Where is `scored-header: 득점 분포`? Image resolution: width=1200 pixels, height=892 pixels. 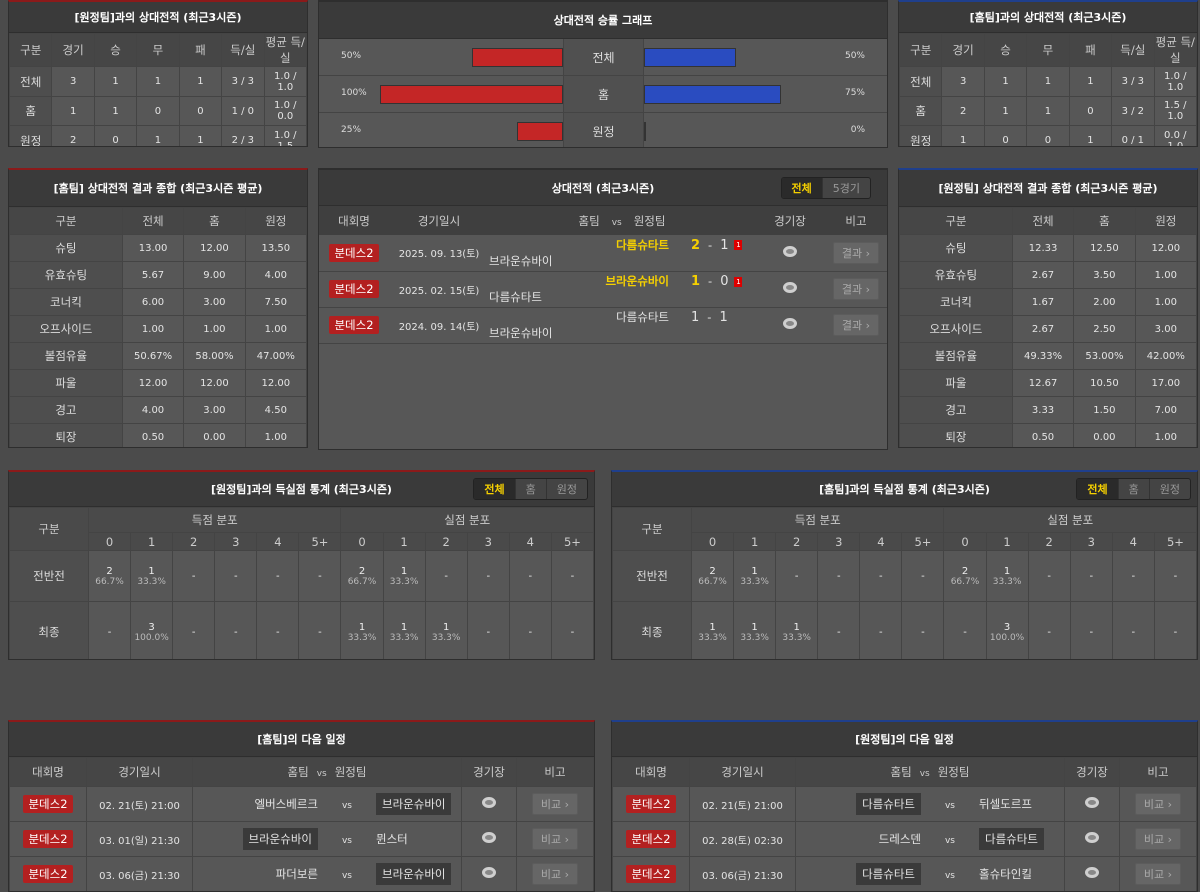 scored-header: 득점 분포 is located at coordinates (214, 520).